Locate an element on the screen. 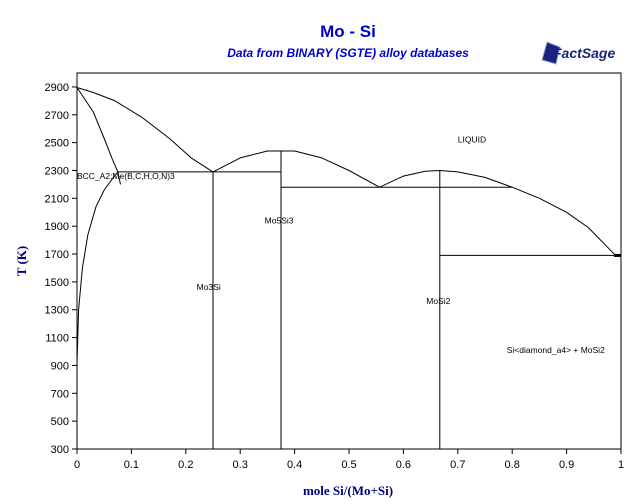 This screenshot has width=640, height=504. chart-subtitle: Data from BINARY (SGTE) alloy databases is located at coordinates (348, 53).